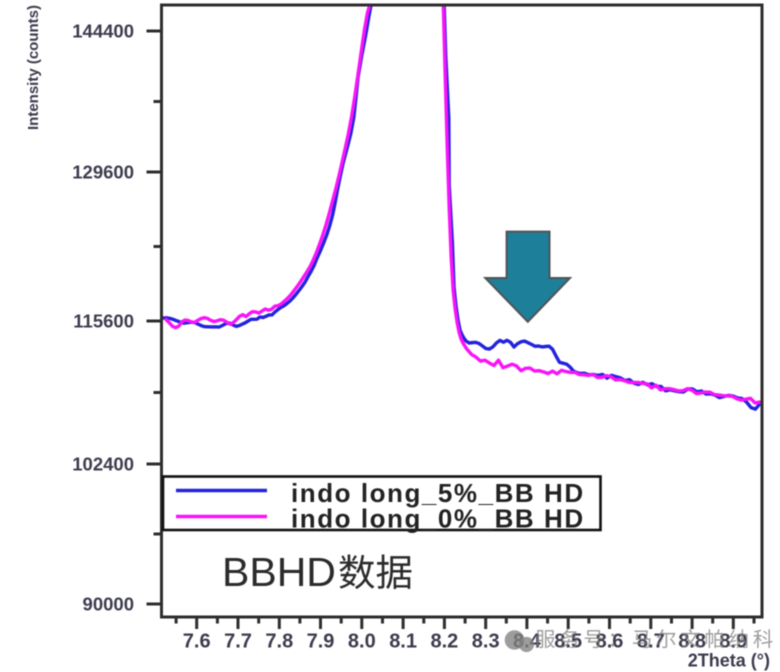  I want to click on svg-text: 2Theta (°), so click(729, 661).